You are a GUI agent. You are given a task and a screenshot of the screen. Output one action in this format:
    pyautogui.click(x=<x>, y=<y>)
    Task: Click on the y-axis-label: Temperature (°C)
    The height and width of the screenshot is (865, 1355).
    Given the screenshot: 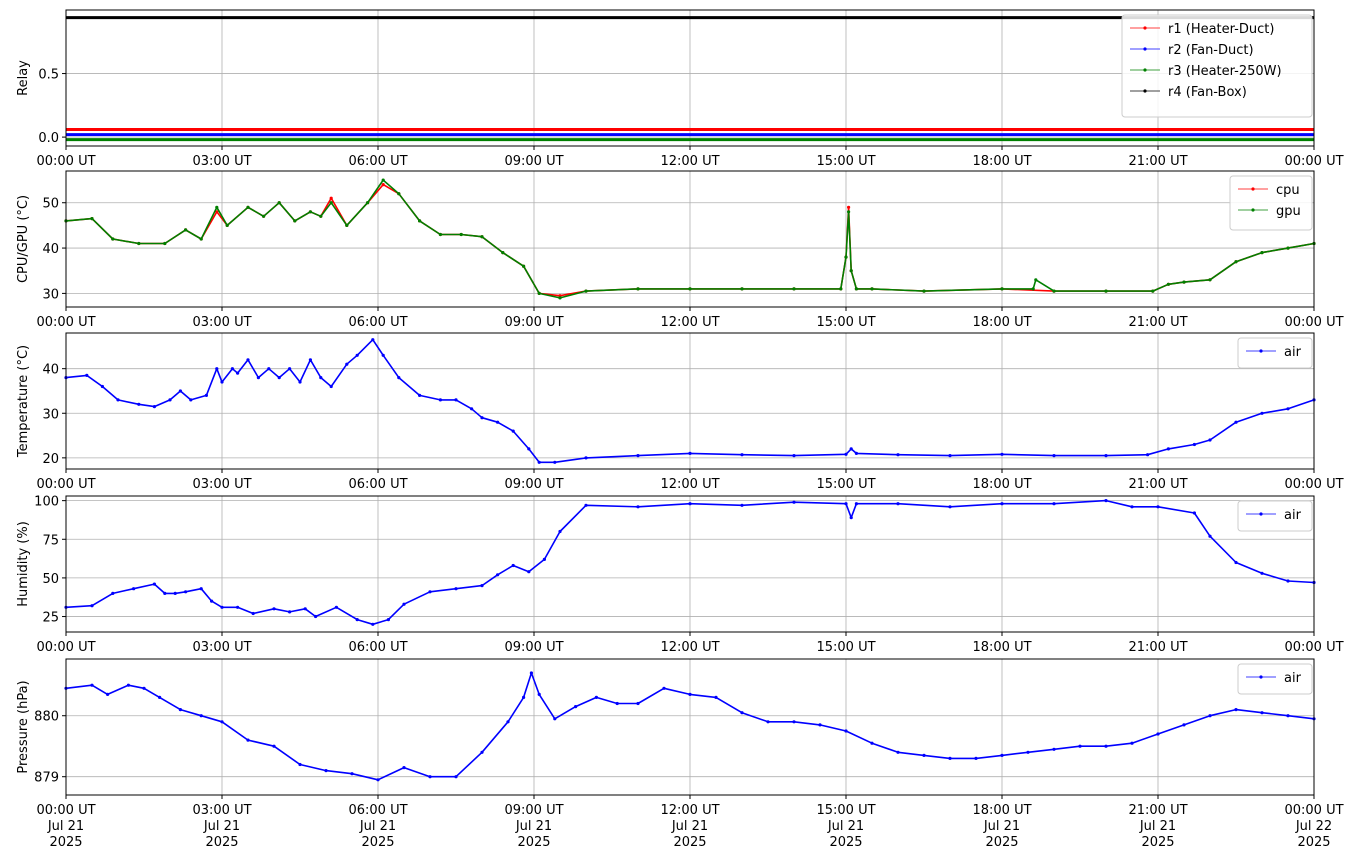 What is the action you would take?
    pyautogui.click(x=23, y=401)
    